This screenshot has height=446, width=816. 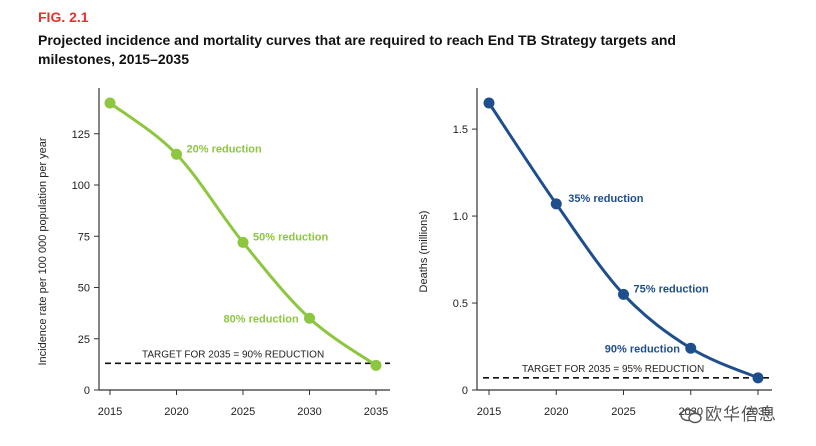 I want to click on wechat-icon, so click(x=691, y=416).